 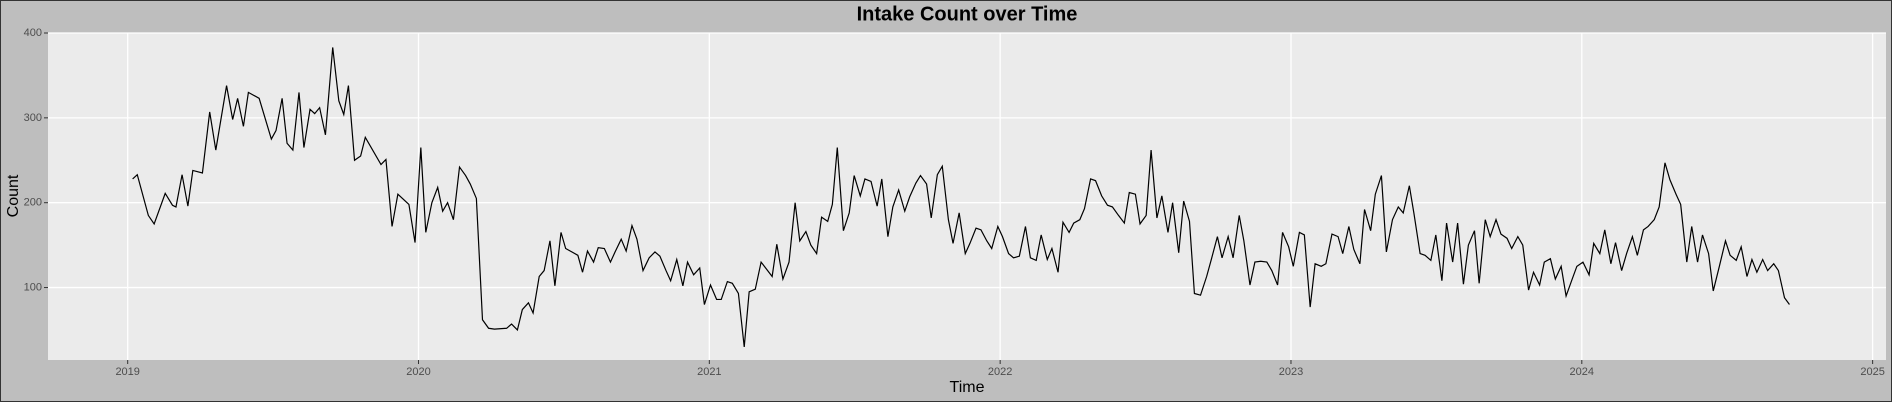 What do you see at coordinates (33, 33) in the screenshot?
I see `y-tick-label: 400` at bounding box center [33, 33].